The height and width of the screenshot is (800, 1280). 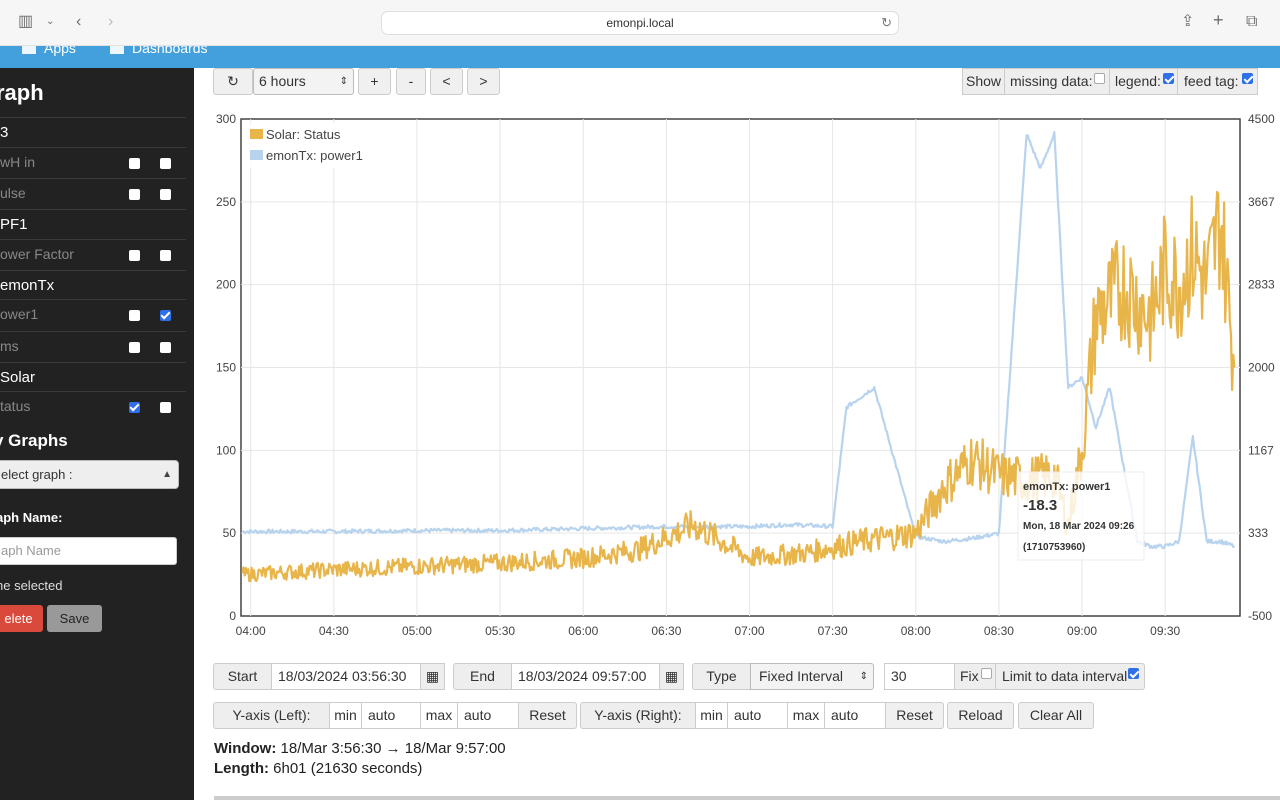 I want to click on tooltip-date: Mon, 18 Mar 2024 09:26, so click(x=1079, y=526).